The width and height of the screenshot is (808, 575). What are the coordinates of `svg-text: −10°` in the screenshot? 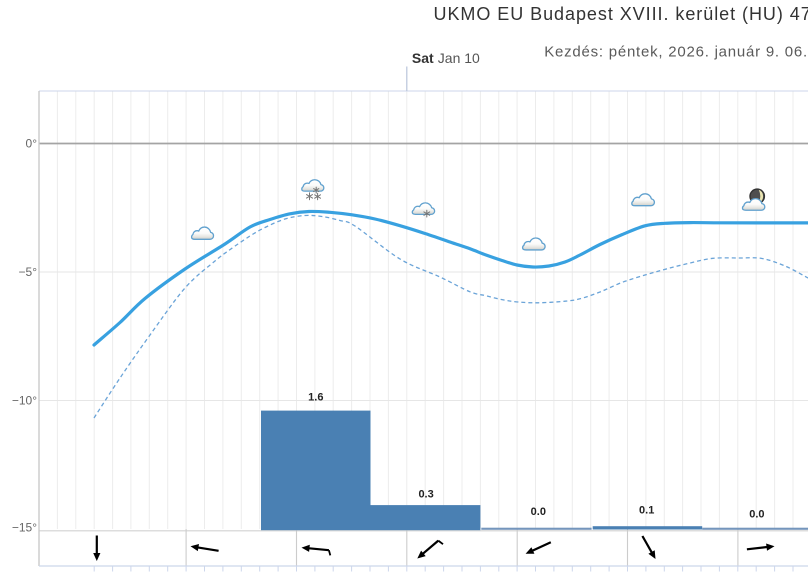 It's located at (24, 401).